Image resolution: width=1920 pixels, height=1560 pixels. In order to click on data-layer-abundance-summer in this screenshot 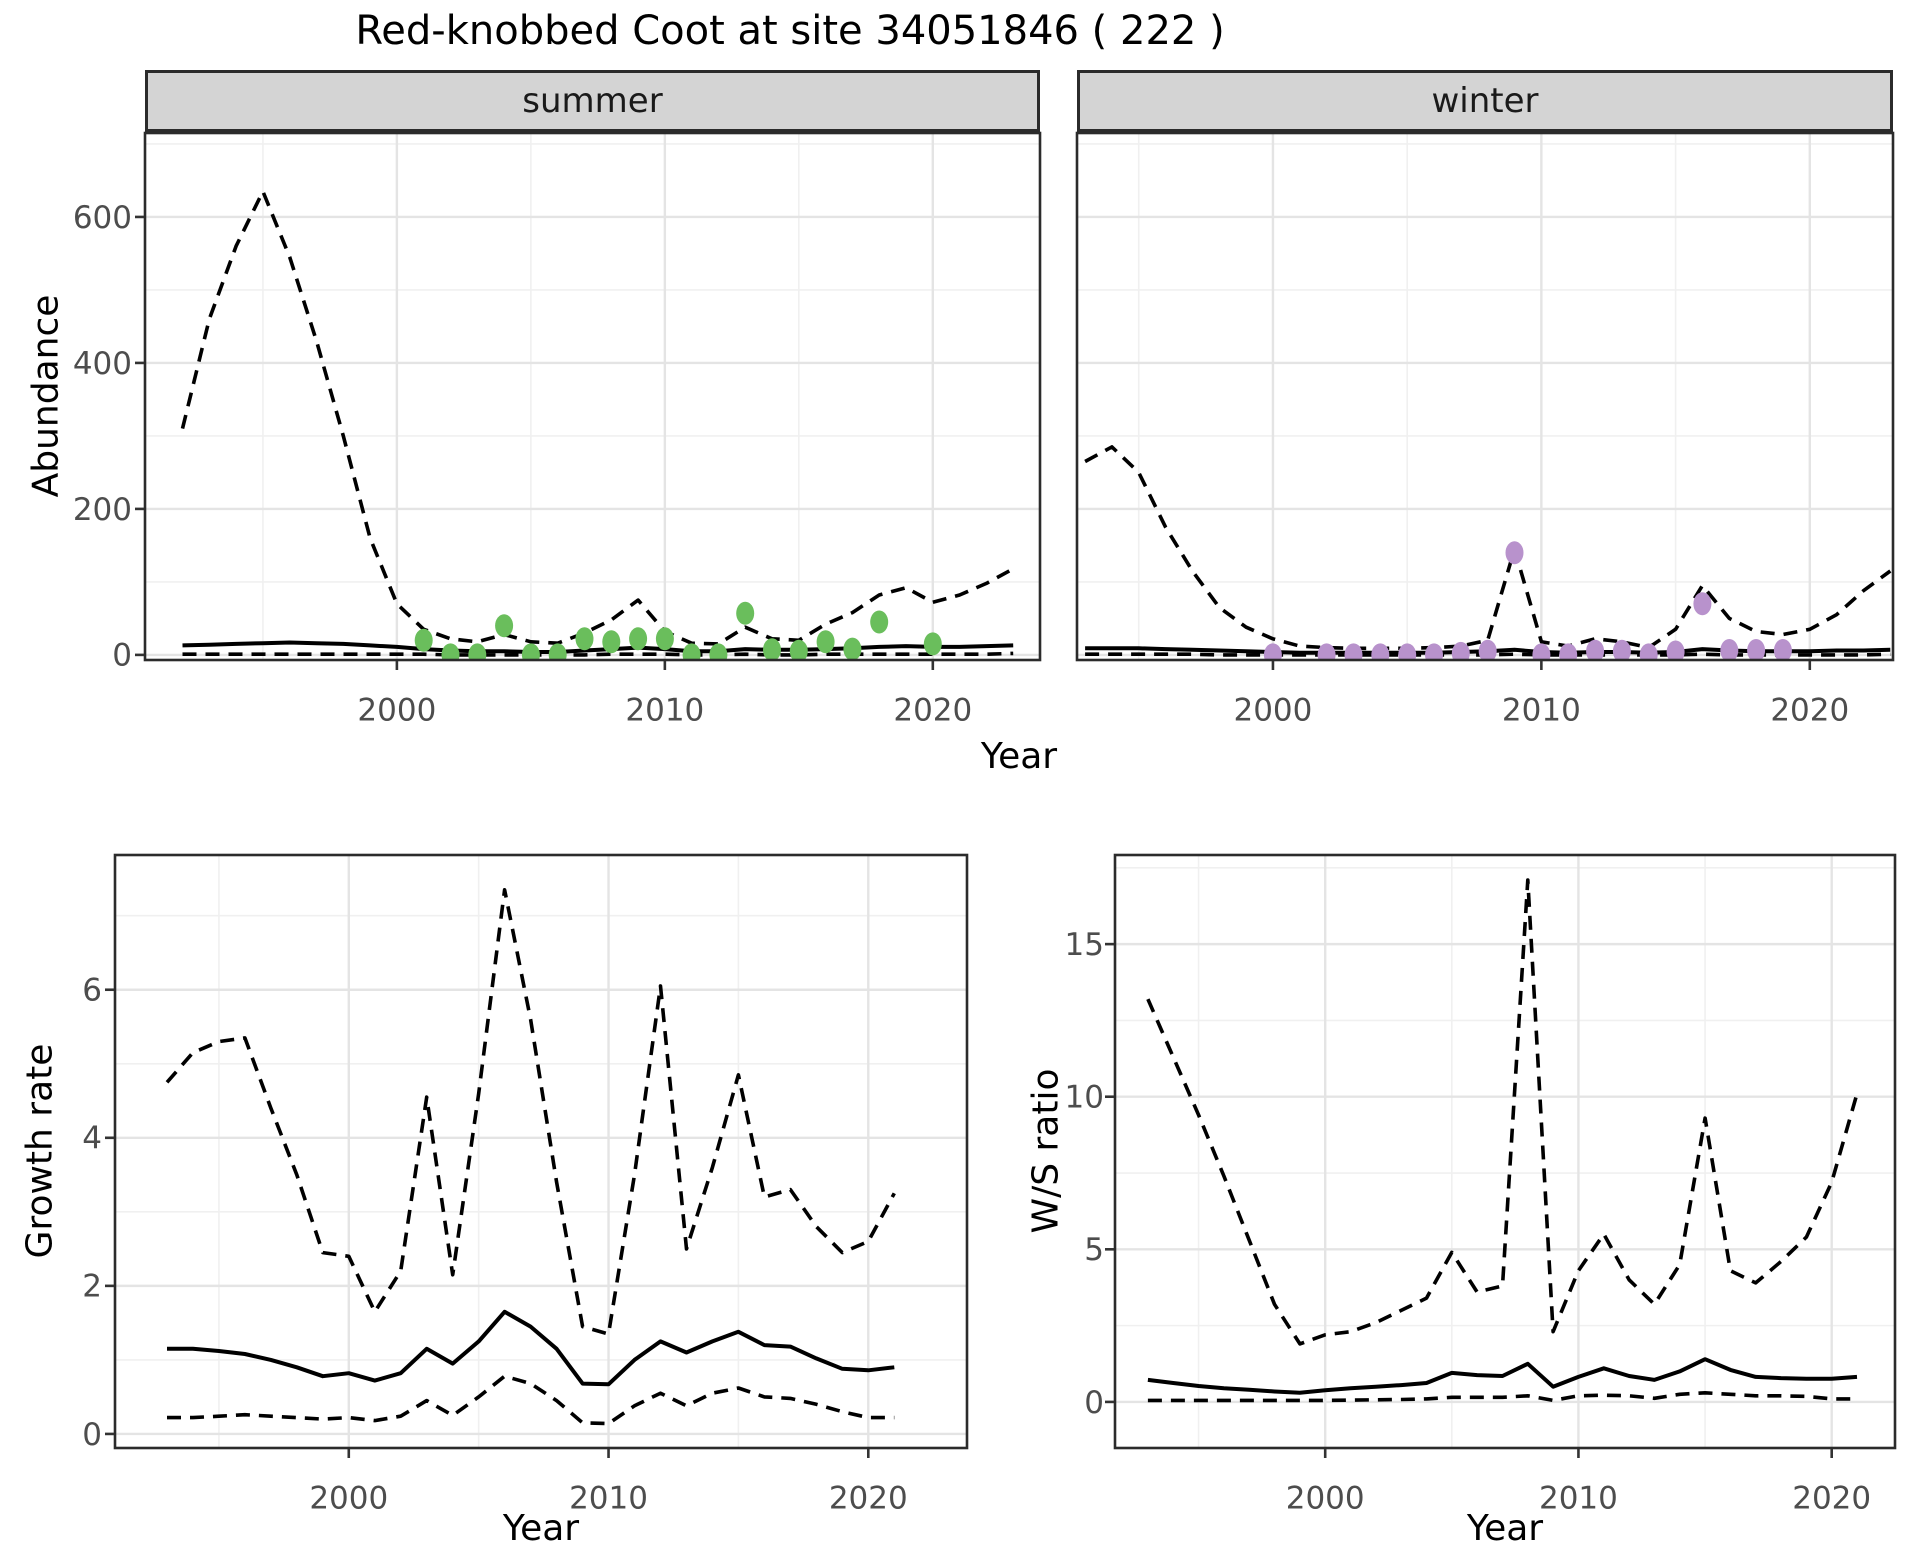, I will do `click(597, 424)`.